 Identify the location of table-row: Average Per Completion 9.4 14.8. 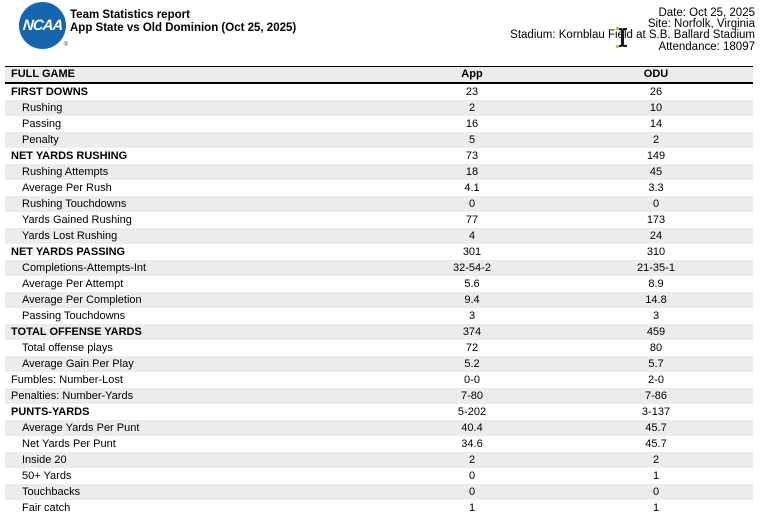
(379, 300).